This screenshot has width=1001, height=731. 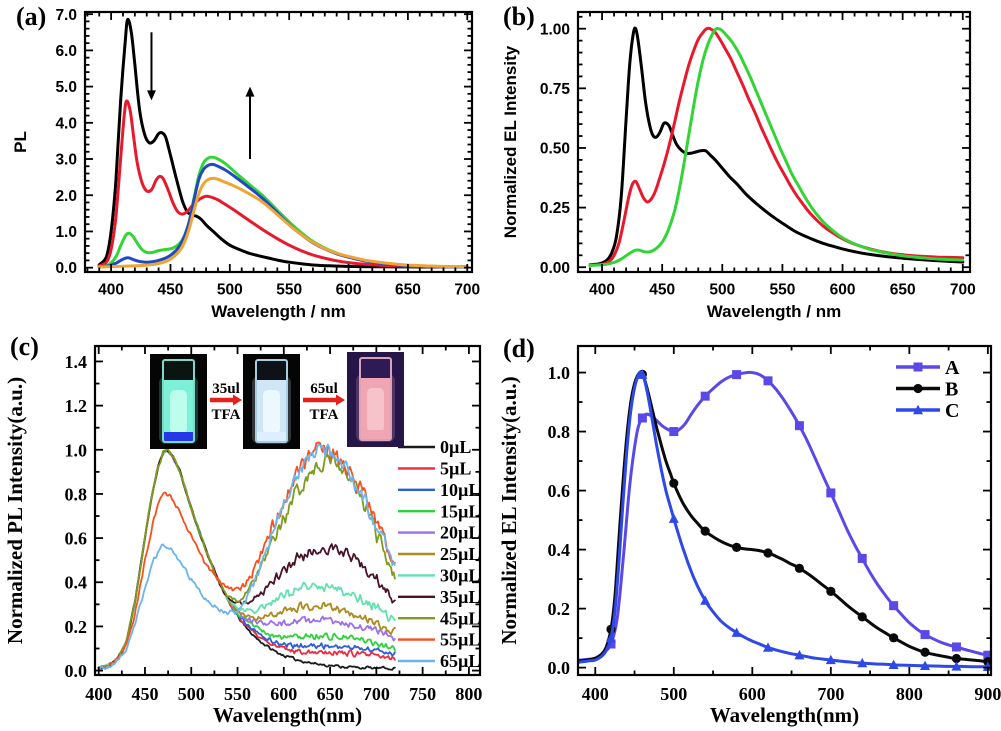 I want to click on panel-c-label: (c), so click(x=24, y=346).